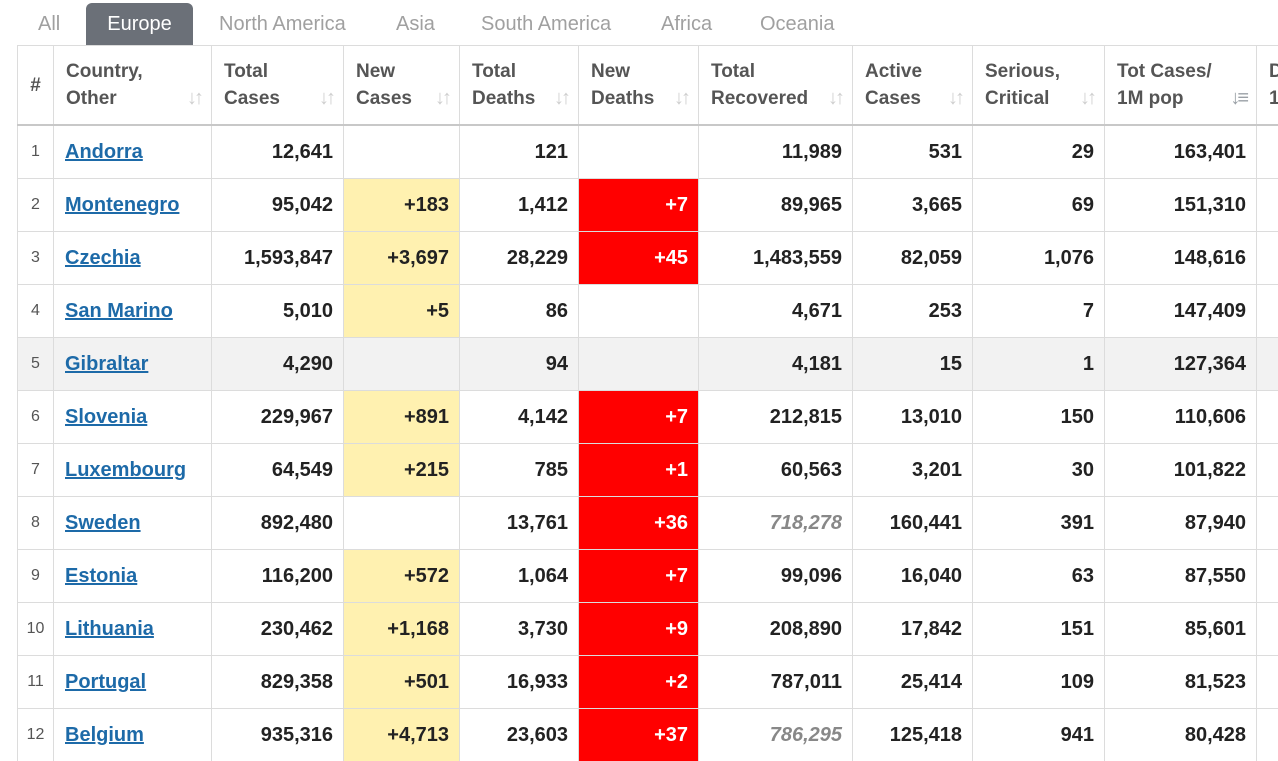 This screenshot has width=1278, height=761. I want to click on cell-country: Slovenia, so click(132, 417).